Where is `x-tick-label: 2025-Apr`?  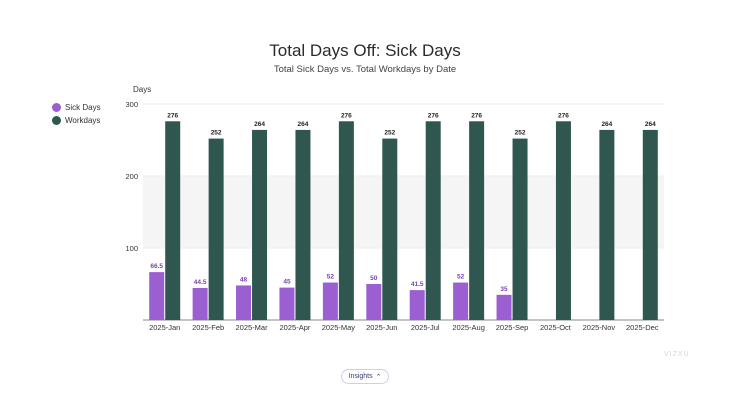
x-tick-label: 2025-Apr is located at coordinates (295, 327).